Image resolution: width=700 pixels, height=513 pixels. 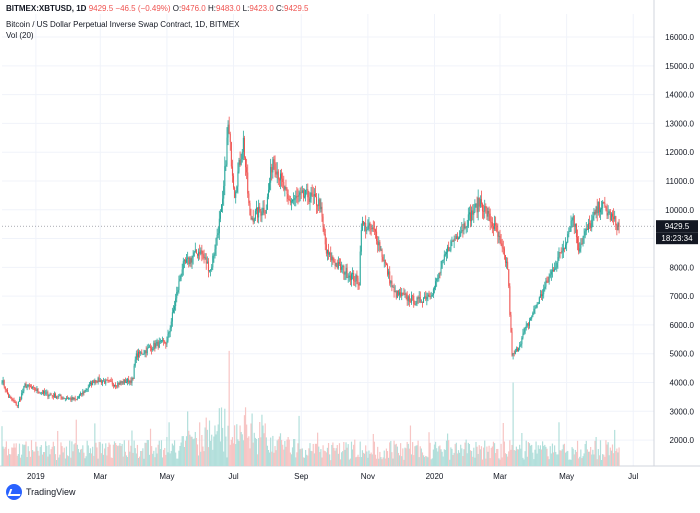 What do you see at coordinates (368, 476) in the screenshot?
I see `x-tick-label: Nov` at bounding box center [368, 476].